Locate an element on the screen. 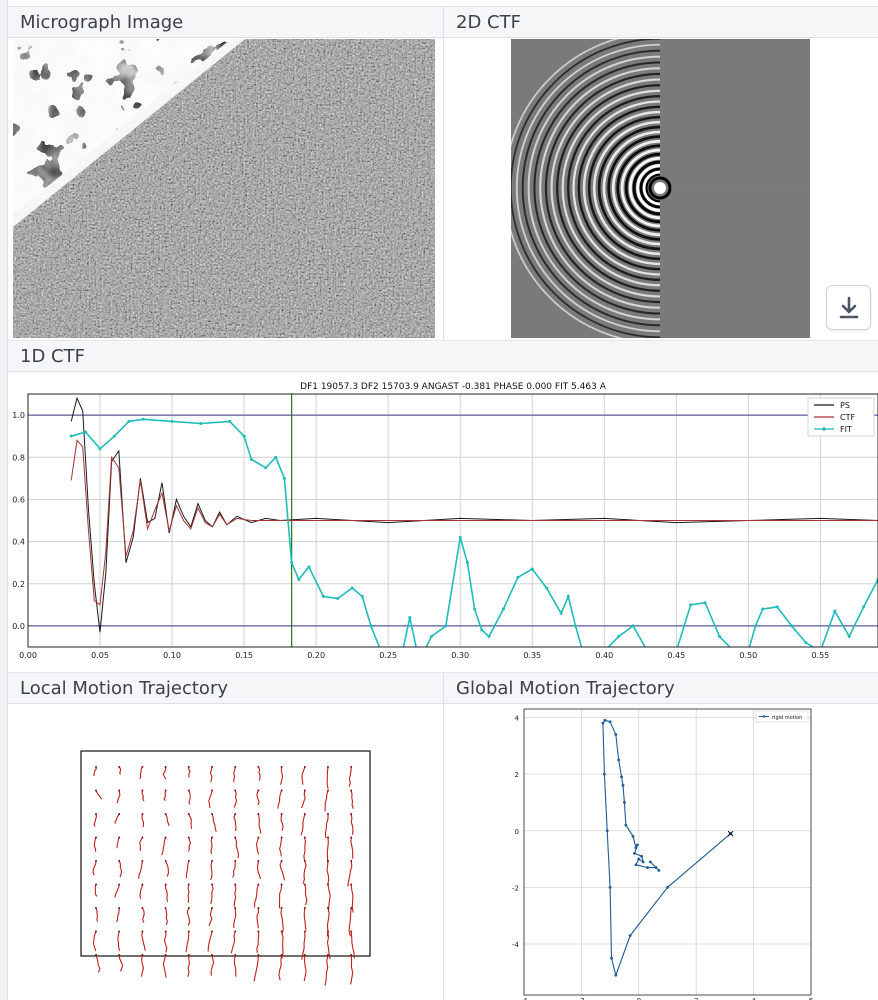 The height and width of the screenshot is (1000, 878). ctf-ytick-label: 1.0 is located at coordinates (18, 415).